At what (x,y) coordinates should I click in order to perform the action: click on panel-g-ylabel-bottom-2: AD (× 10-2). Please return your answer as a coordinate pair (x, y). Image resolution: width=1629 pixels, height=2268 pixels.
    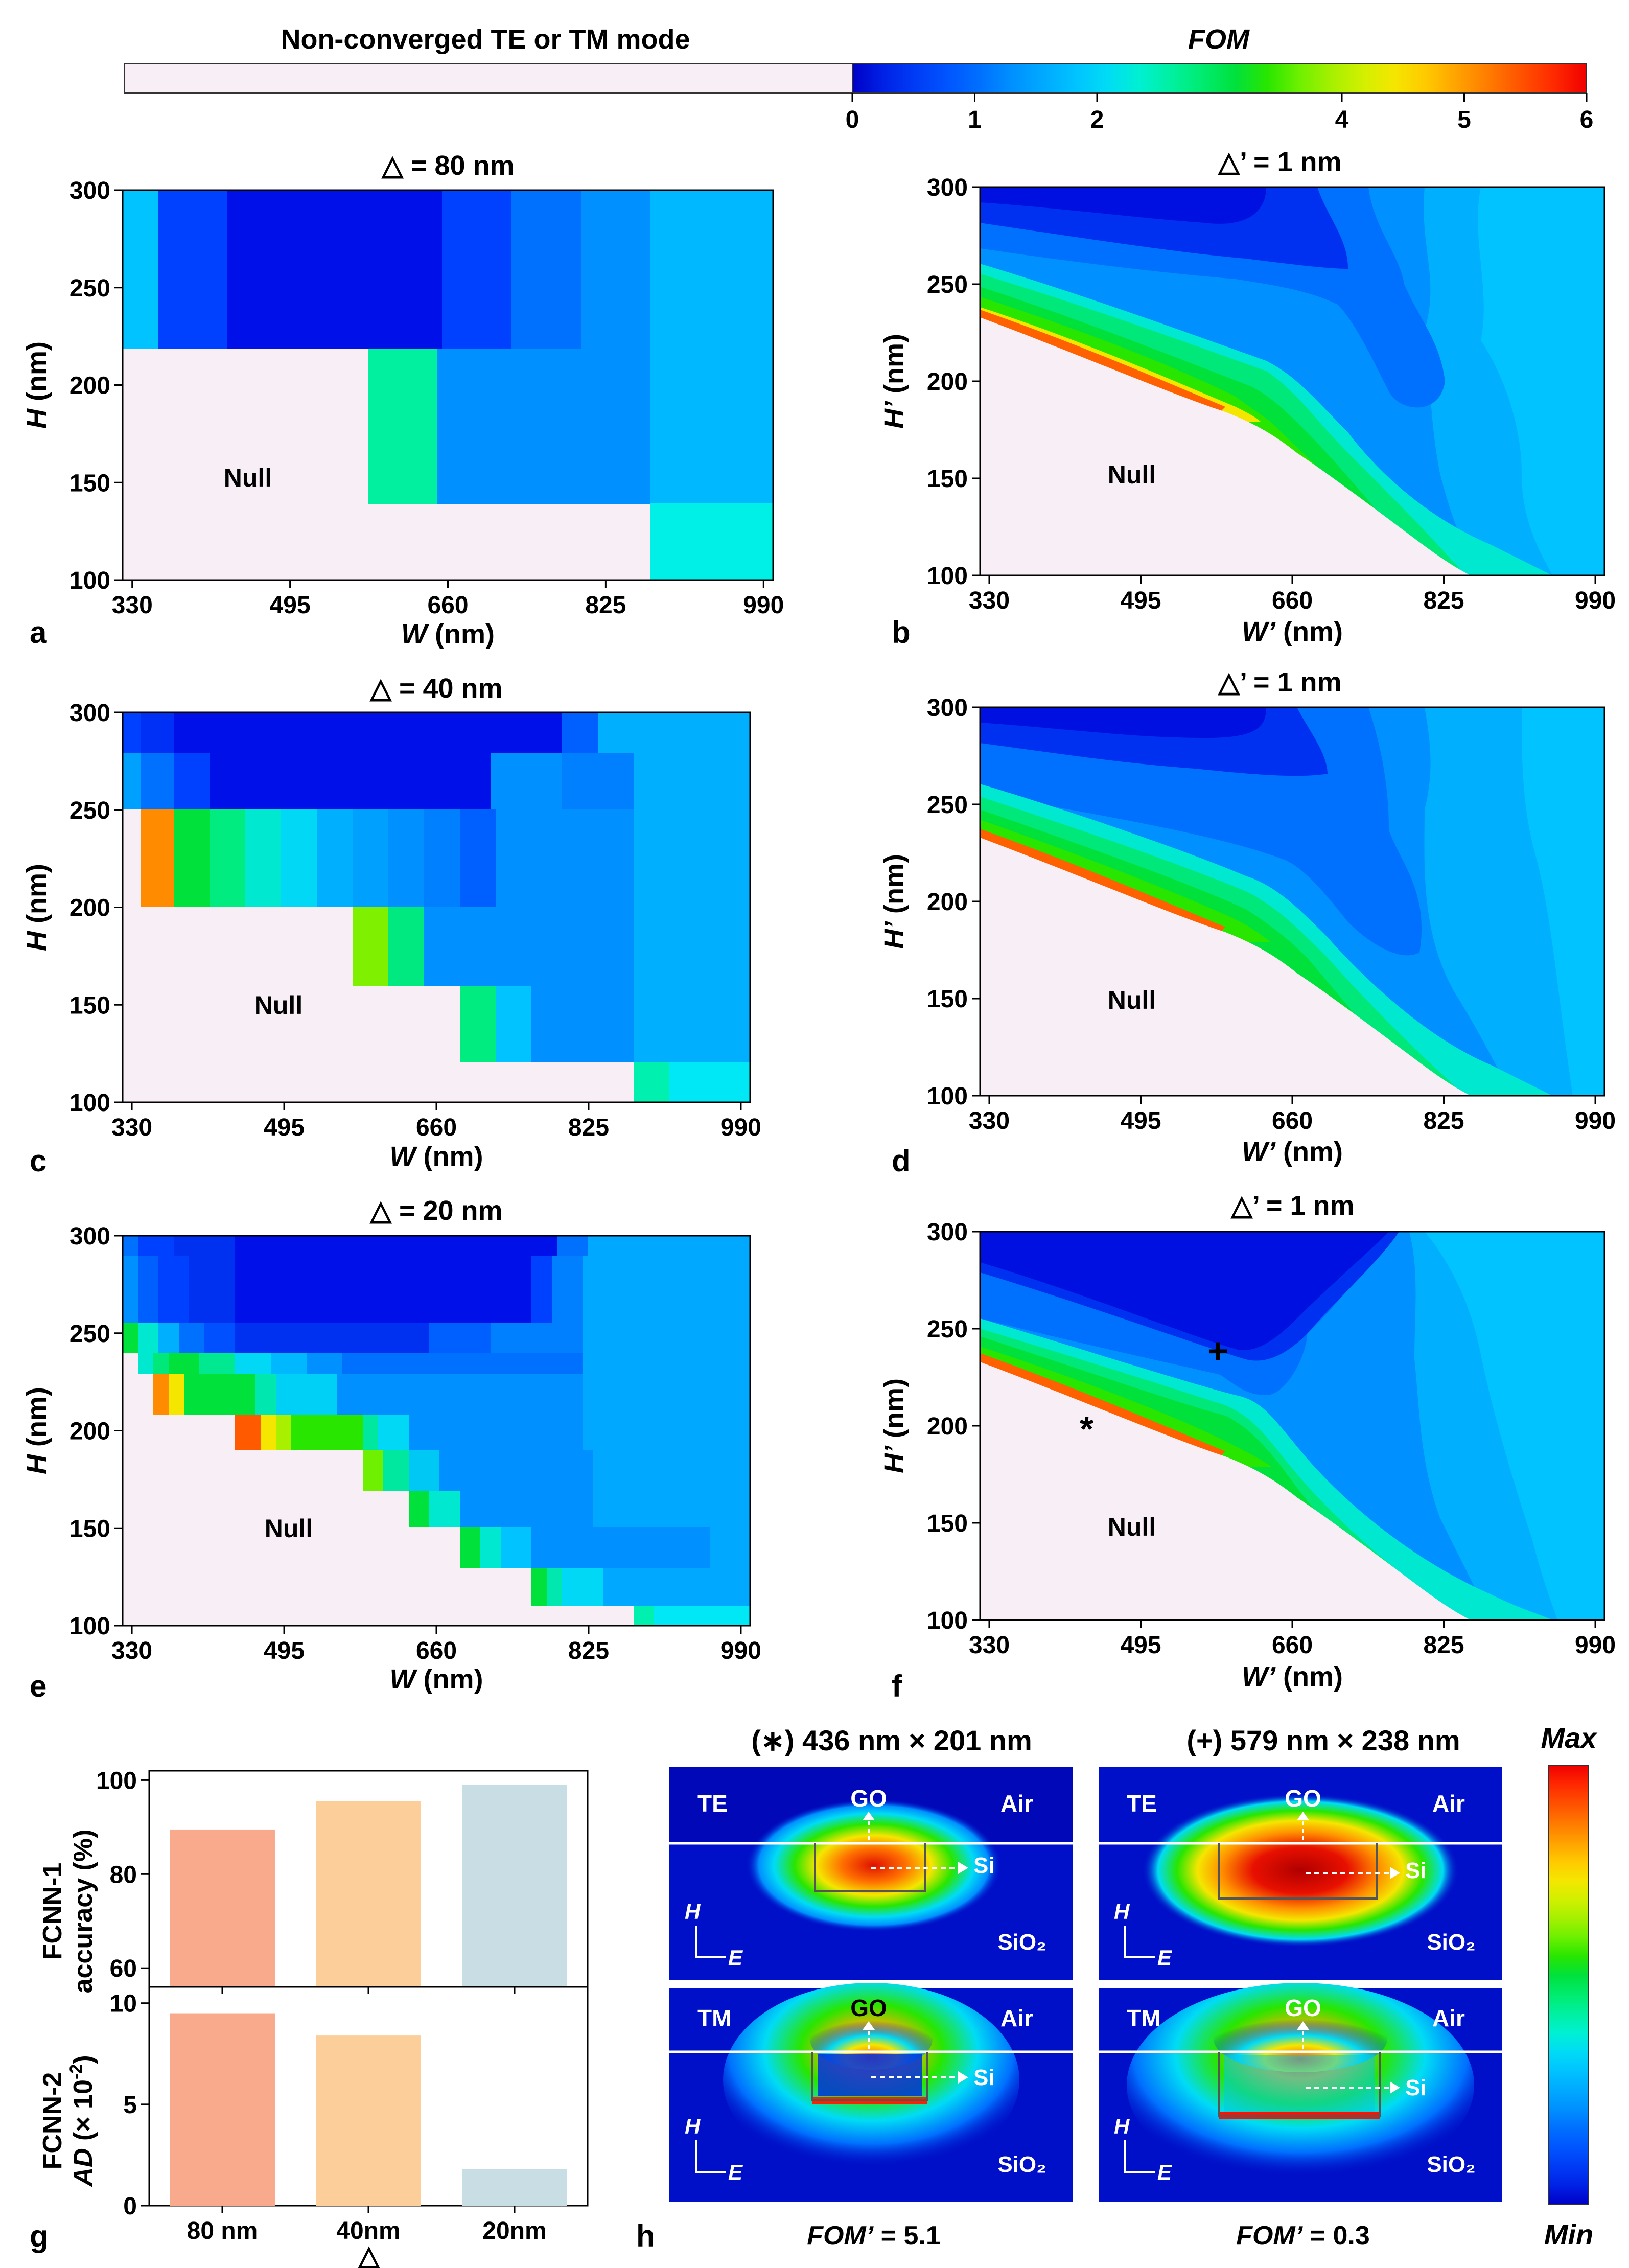
    Looking at the image, I should click on (82, 2121).